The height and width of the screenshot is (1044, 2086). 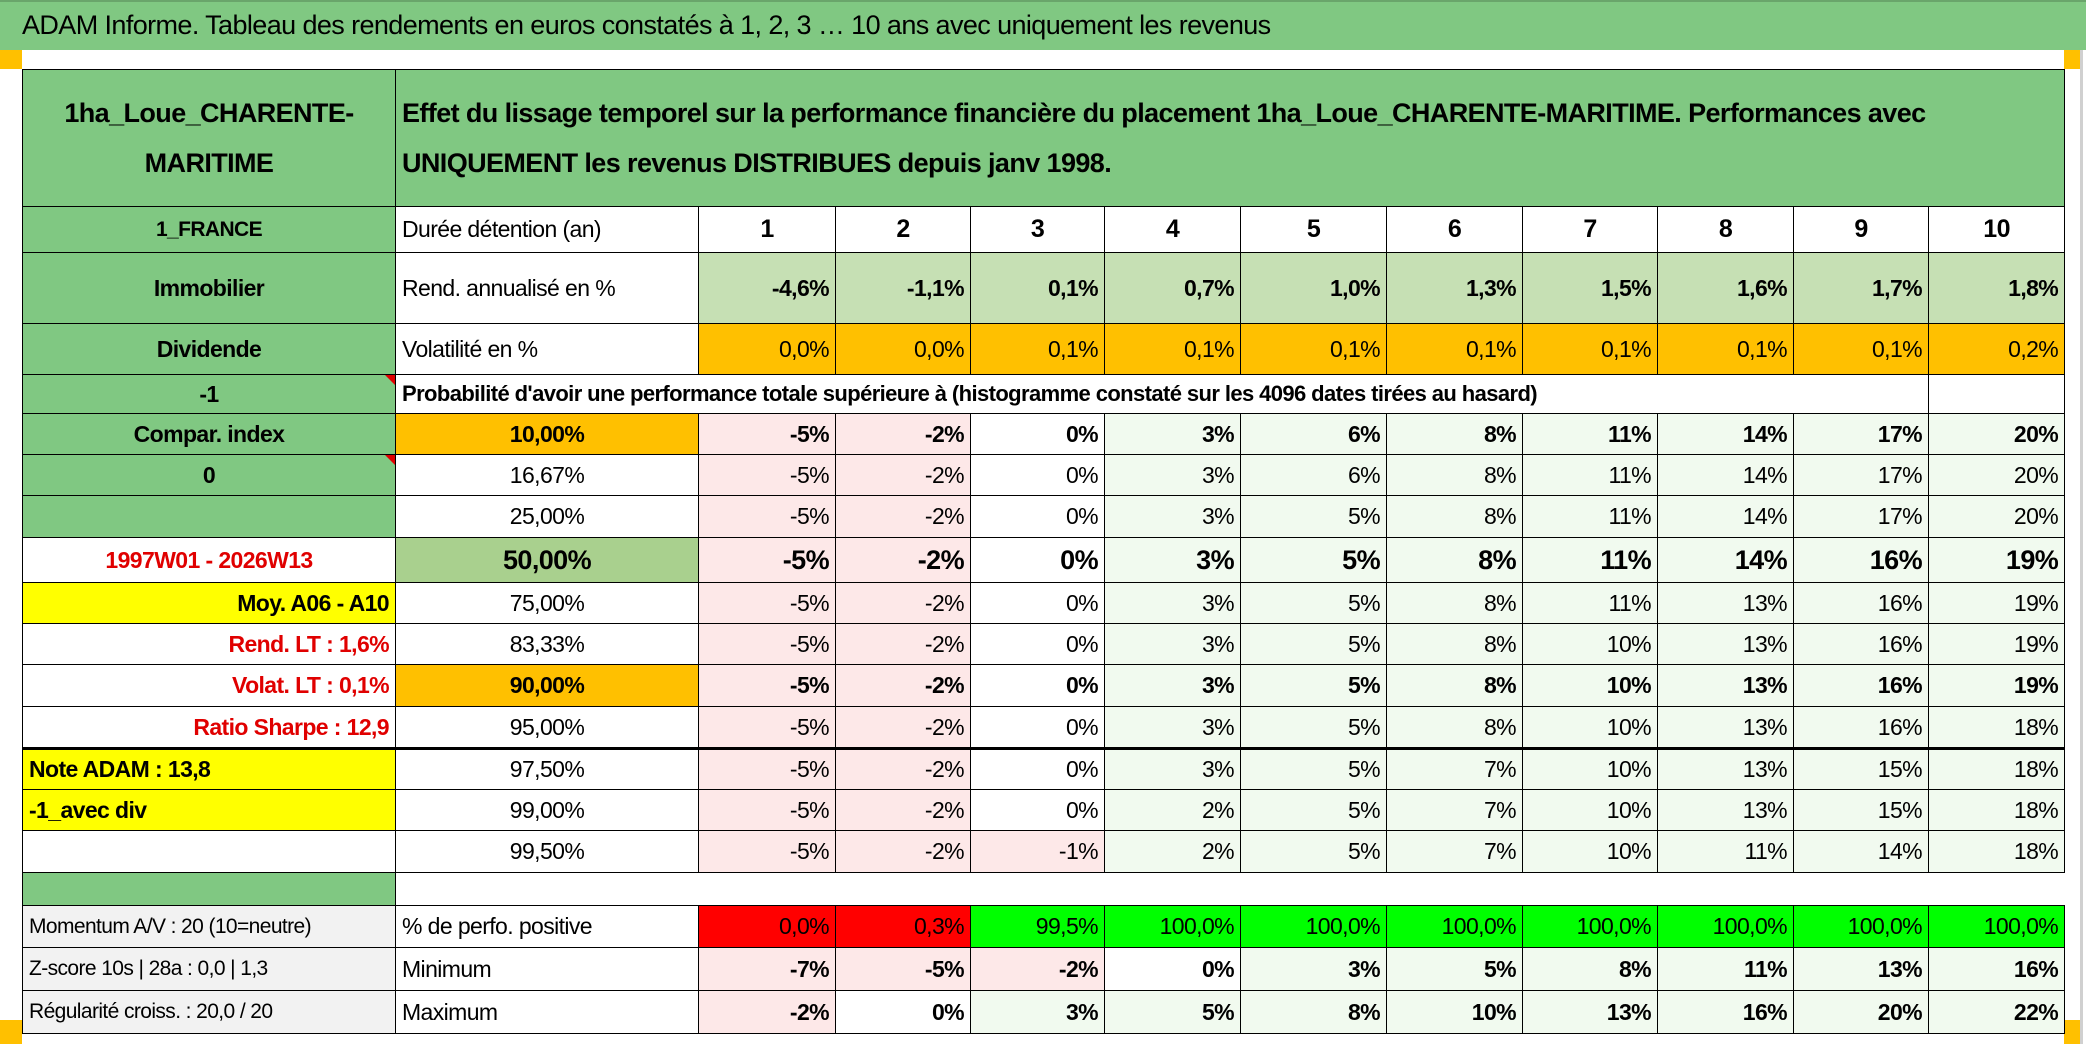 I want to click on annual-return-cell: 1,7%, so click(x=1861, y=288).